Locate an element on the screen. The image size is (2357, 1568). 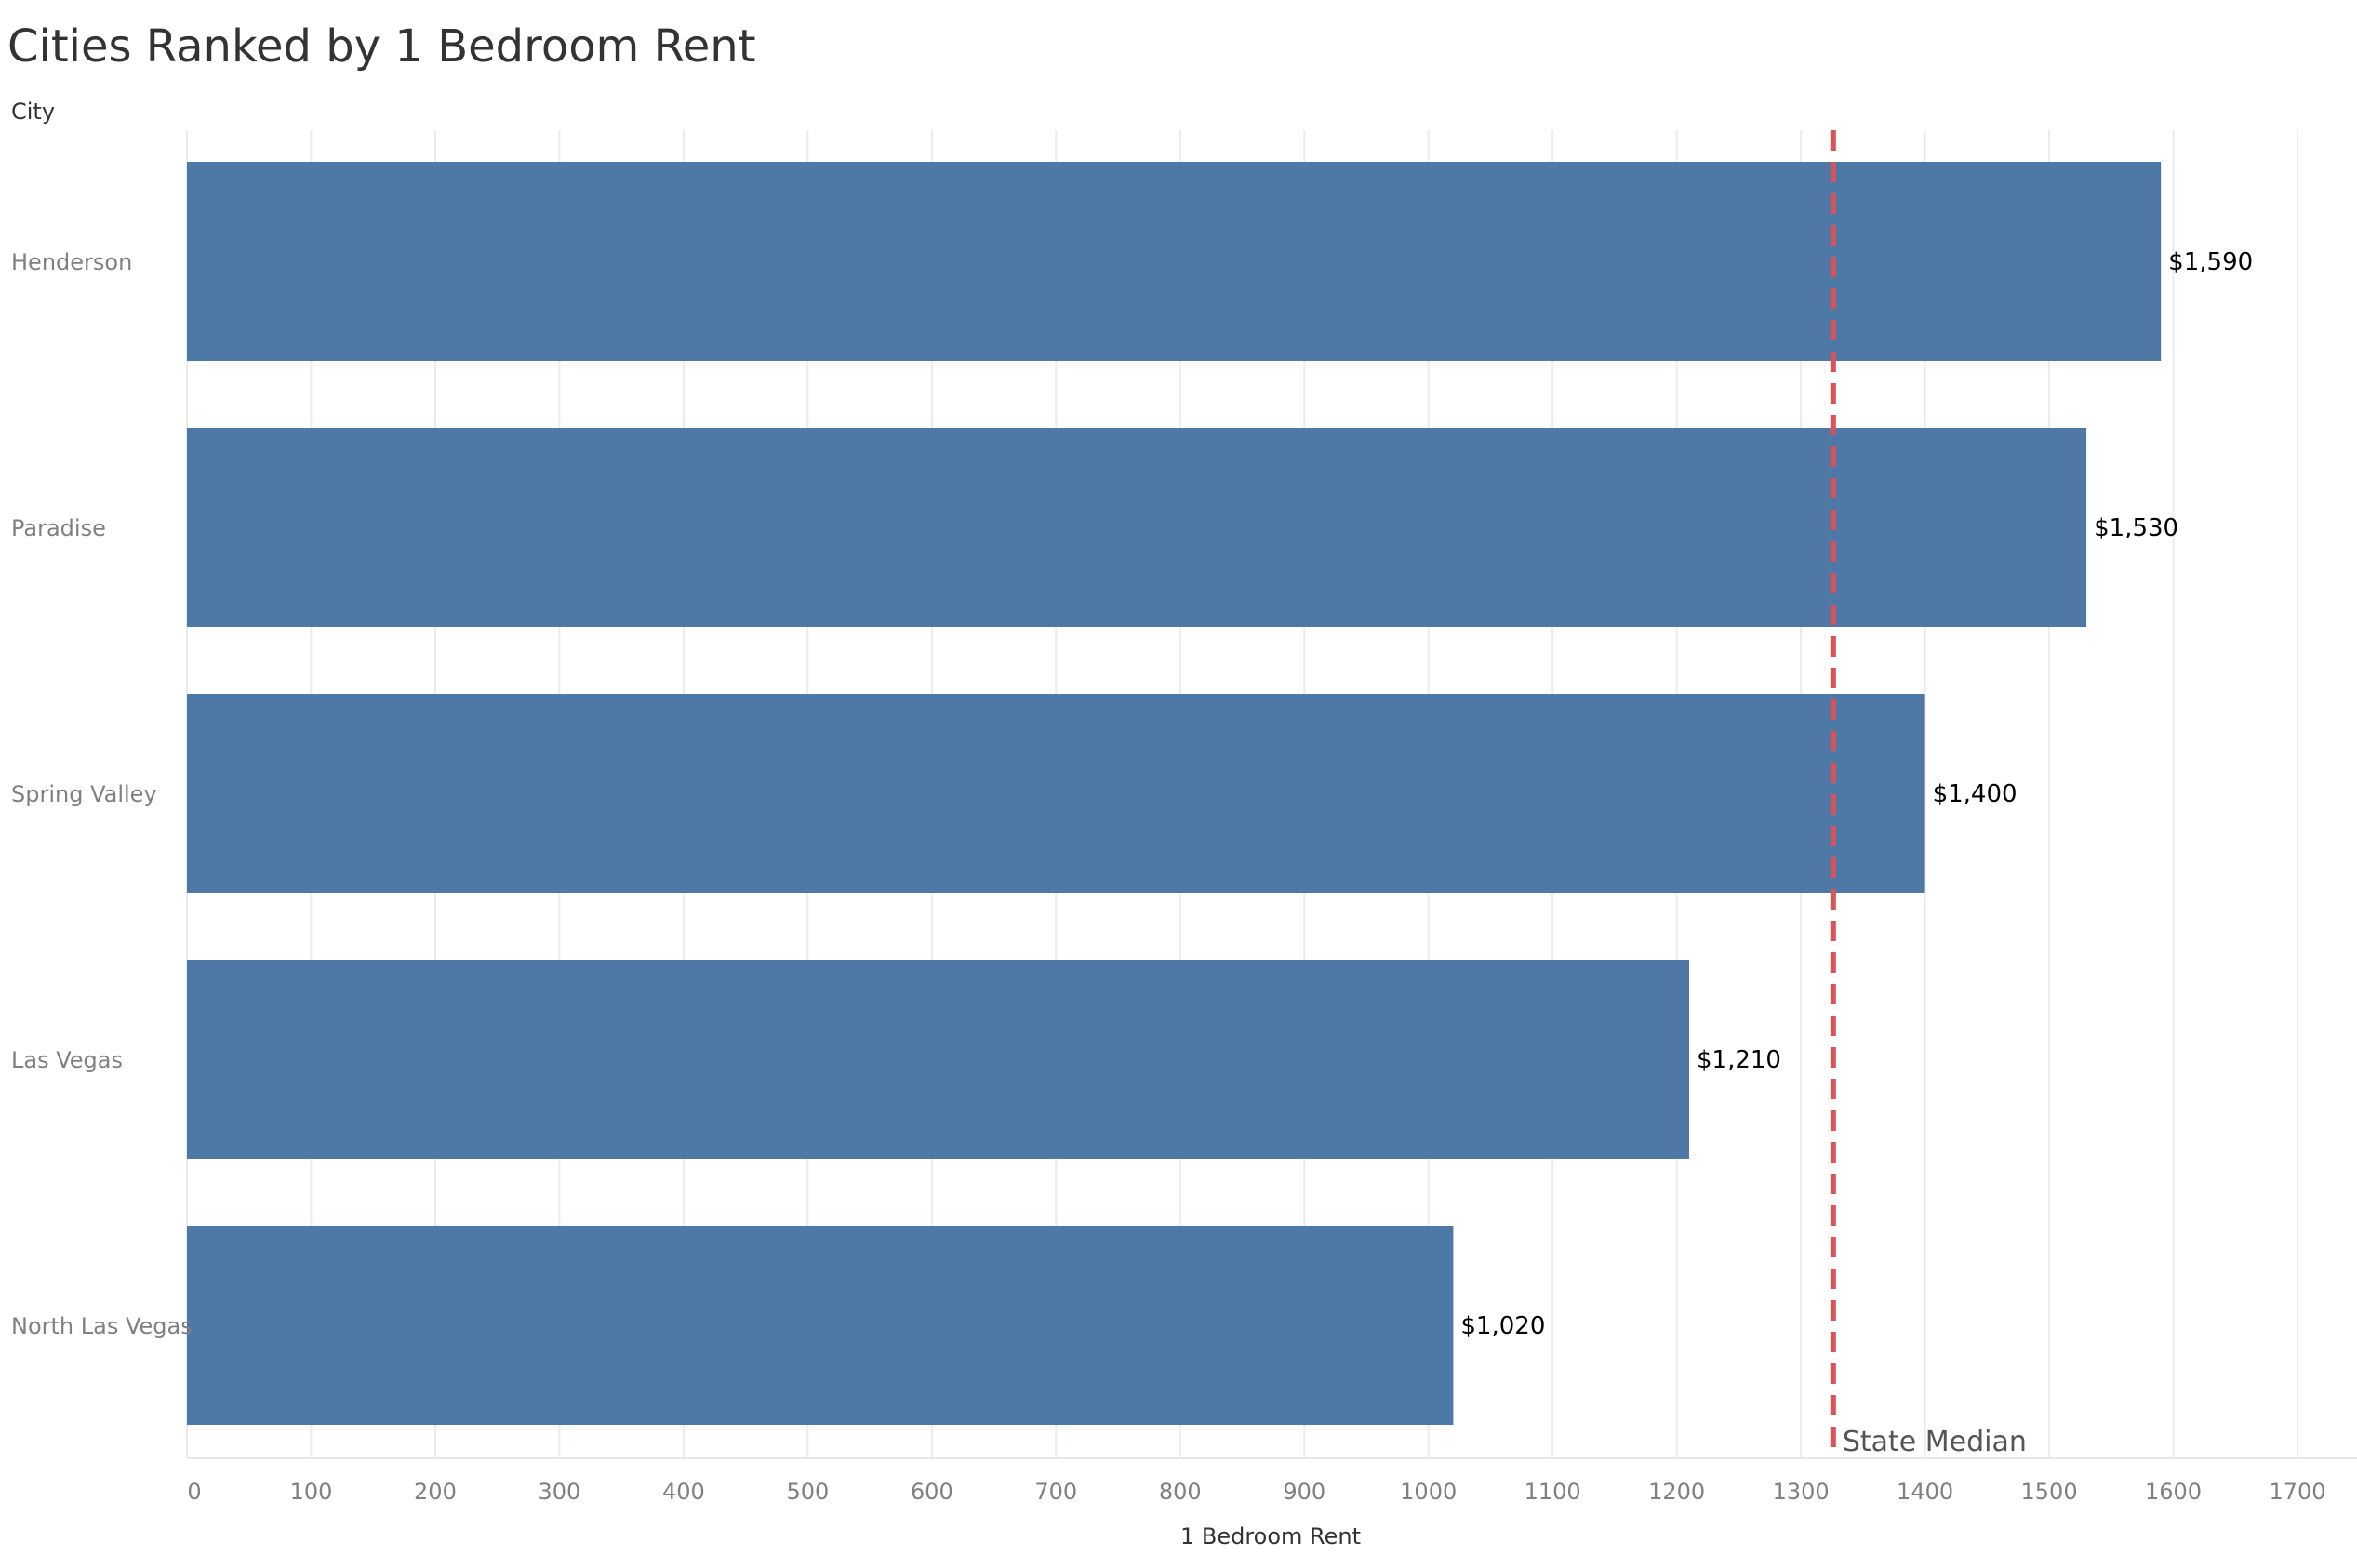
bar-las-vegas is located at coordinates (938, 1059).